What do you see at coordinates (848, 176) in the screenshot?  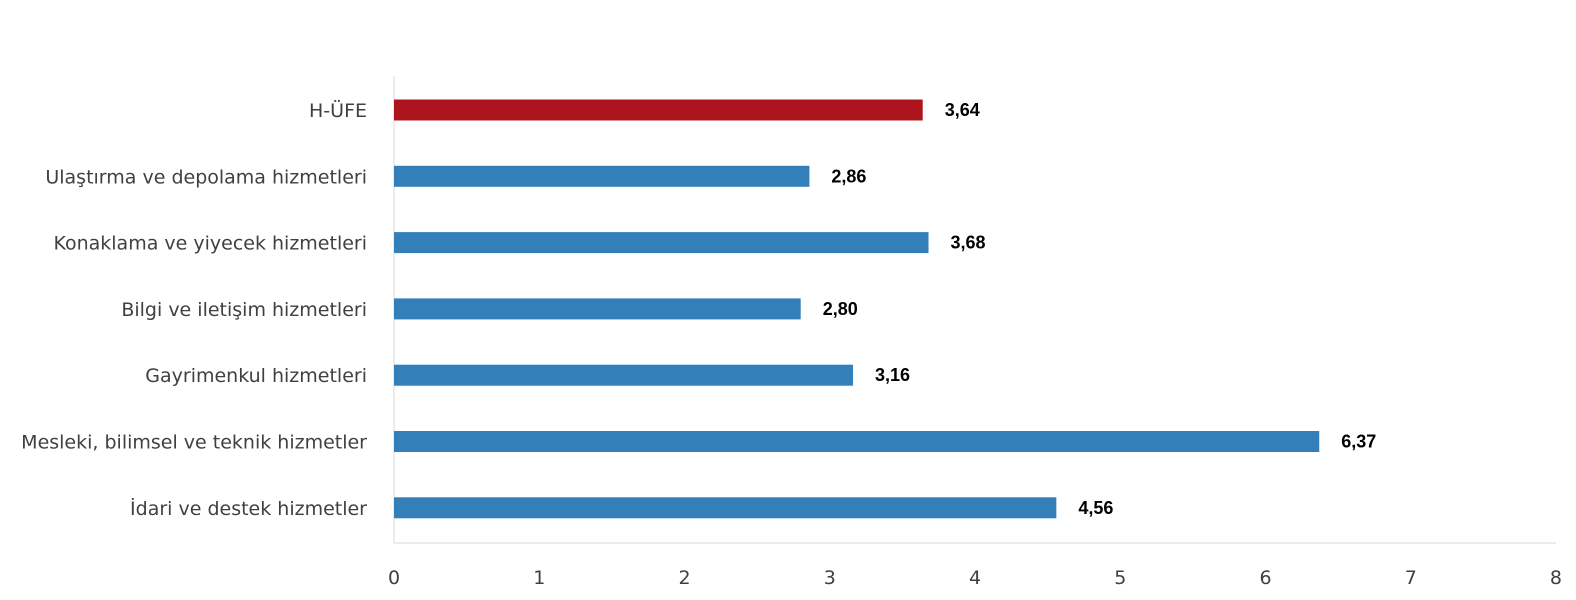 I see `value-label-1: 2,86` at bounding box center [848, 176].